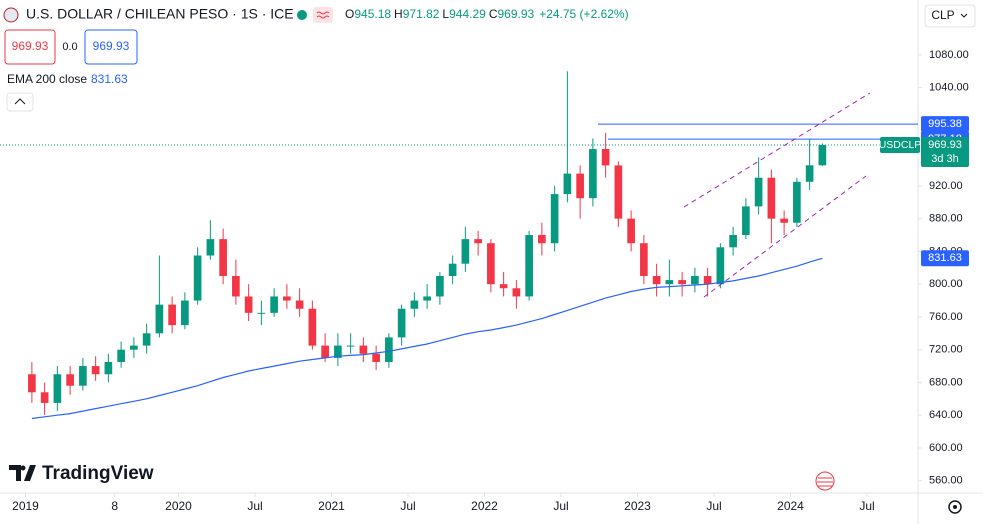 The image size is (983, 524). What do you see at coordinates (372, 14) in the screenshot?
I see `ohlc-value: 945.18` at bounding box center [372, 14].